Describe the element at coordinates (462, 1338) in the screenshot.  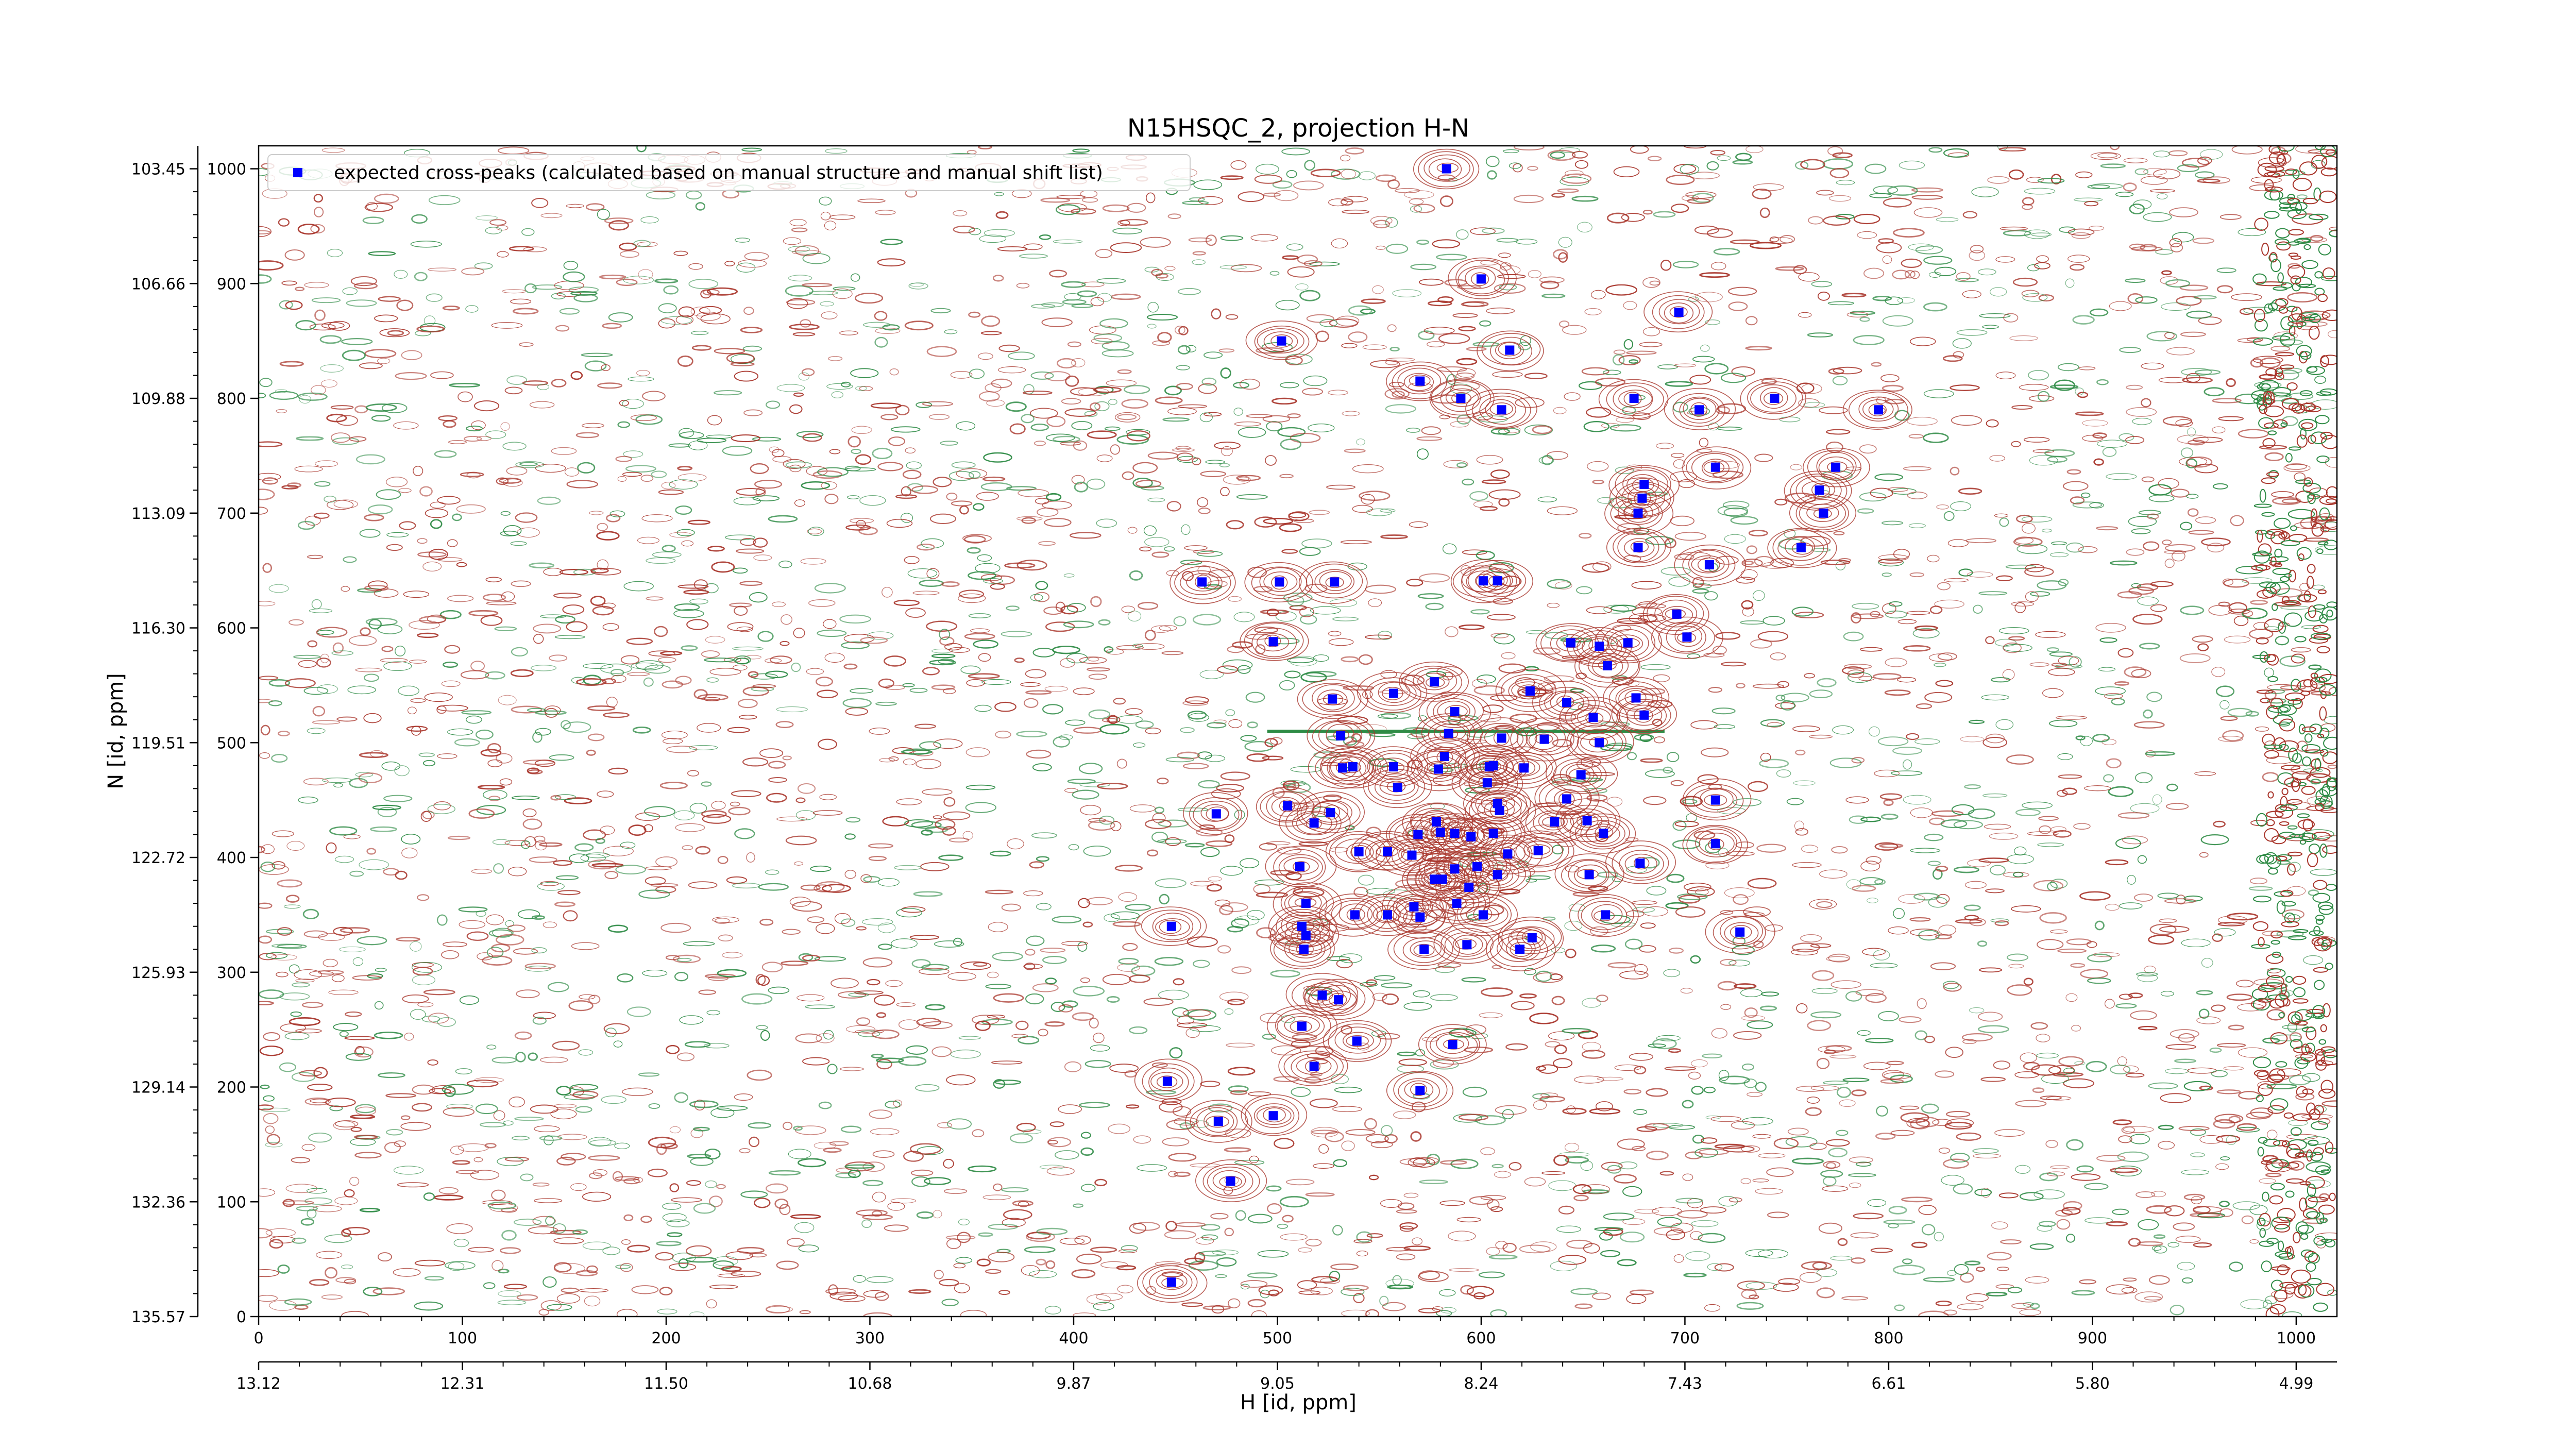
I see `x-tick-label: 100` at that location.